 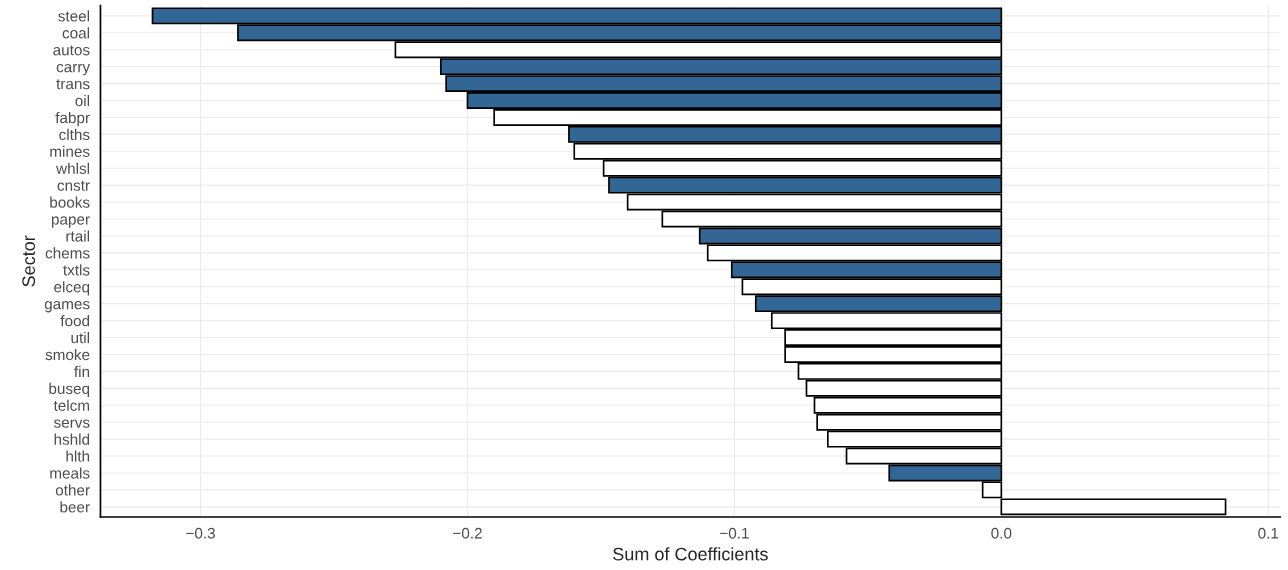 I want to click on y-tick-label: mines, so click(x=70, y=151).